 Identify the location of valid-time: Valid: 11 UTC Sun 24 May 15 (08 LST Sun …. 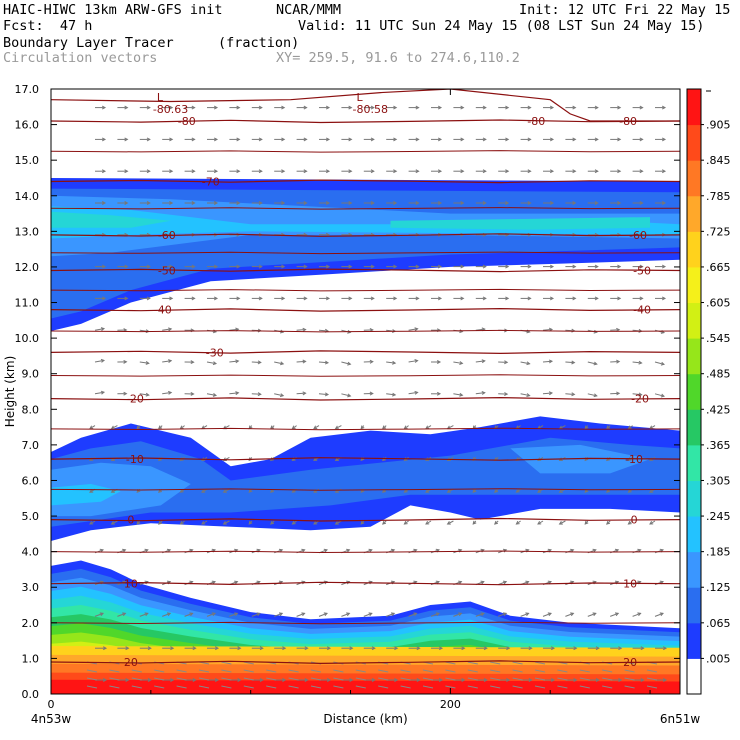
(501, 26).